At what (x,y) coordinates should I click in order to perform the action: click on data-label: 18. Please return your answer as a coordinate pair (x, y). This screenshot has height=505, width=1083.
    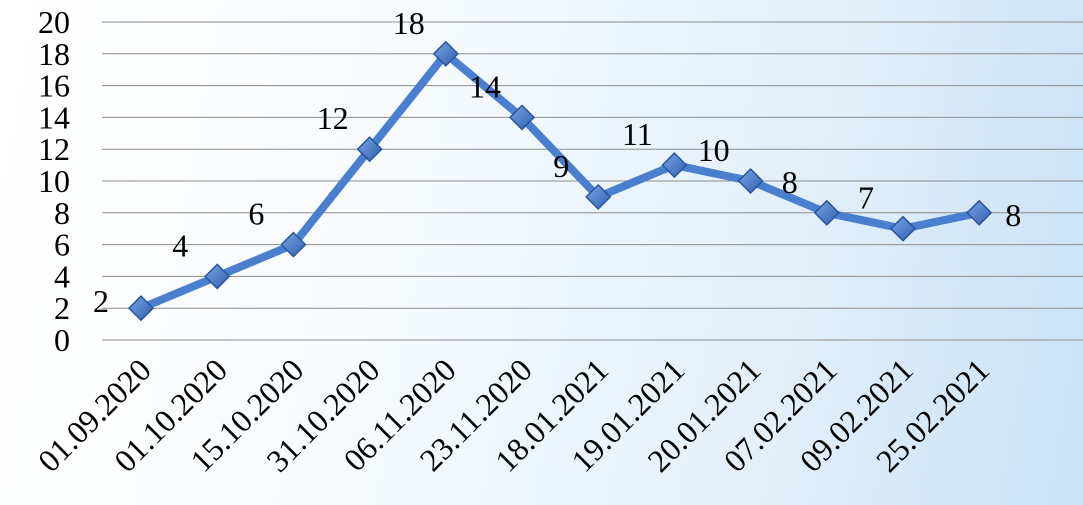
    Looking at the image, I should click on (409, 23).